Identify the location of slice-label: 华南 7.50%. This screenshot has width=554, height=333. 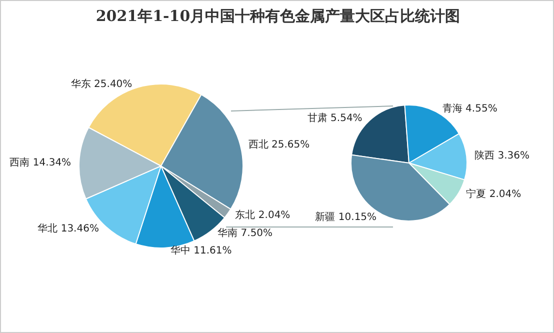
(245, 233).